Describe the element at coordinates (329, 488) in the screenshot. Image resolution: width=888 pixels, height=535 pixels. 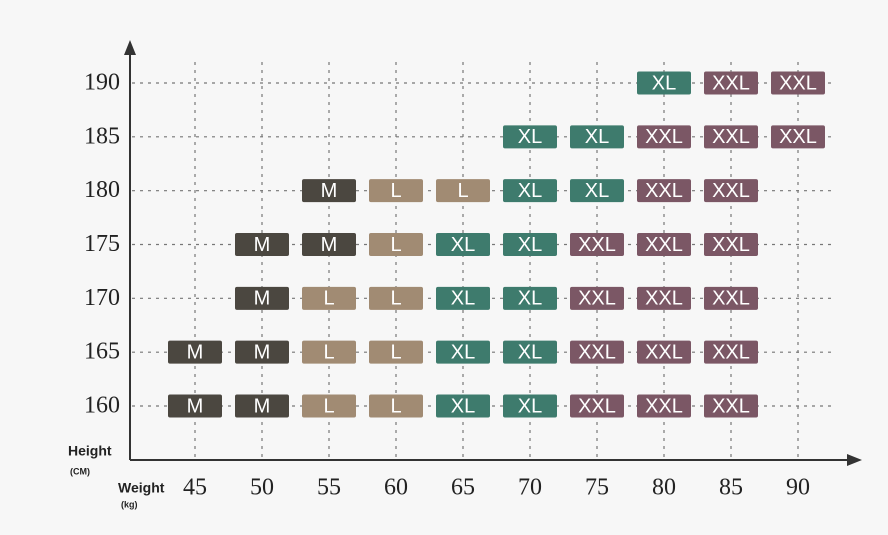
I see `x-tick-label: 55` at that location.